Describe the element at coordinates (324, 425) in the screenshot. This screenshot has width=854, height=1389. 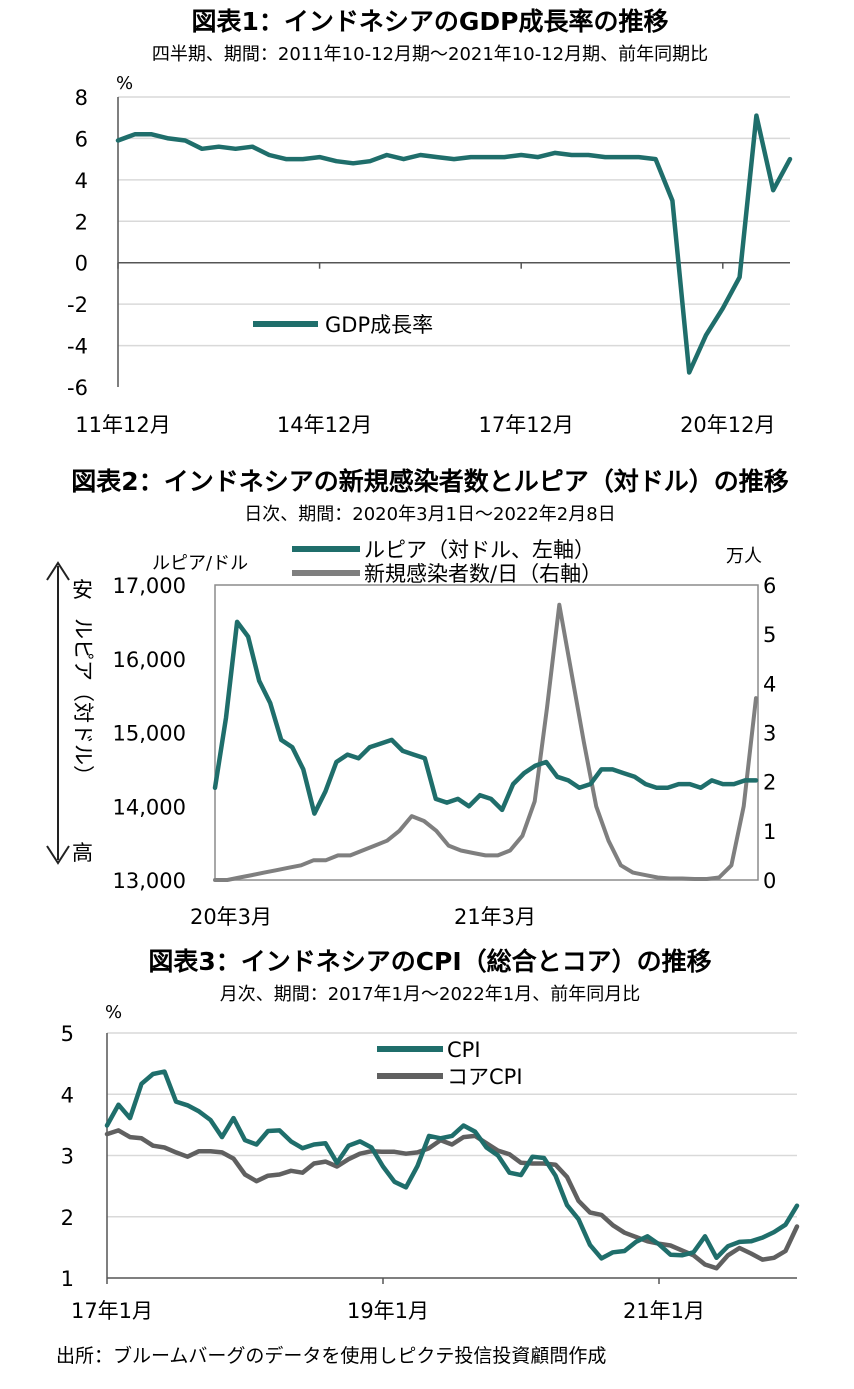
I see `x-tick-label: 14年12月` at that location.